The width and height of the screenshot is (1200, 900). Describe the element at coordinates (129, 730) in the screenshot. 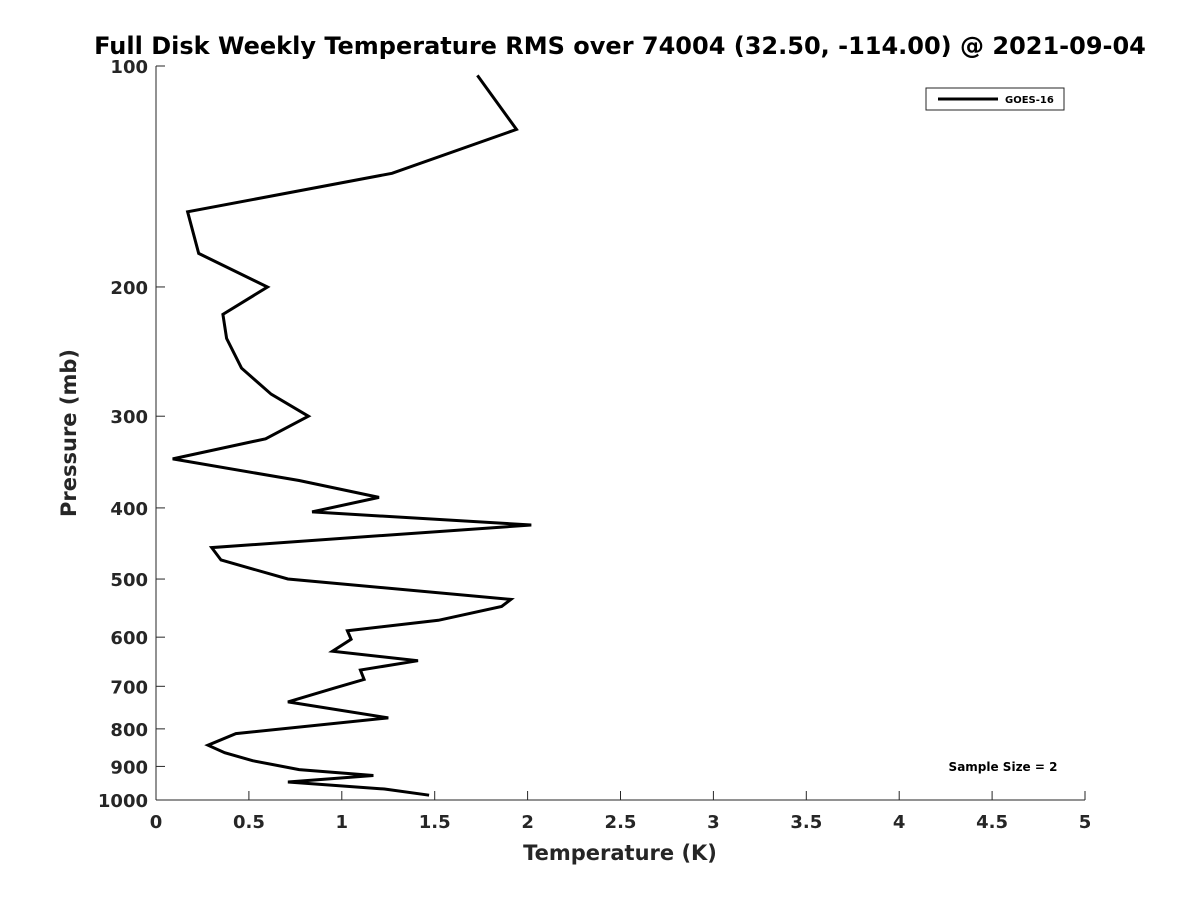

I see `y-tick-label: 800` at that location.